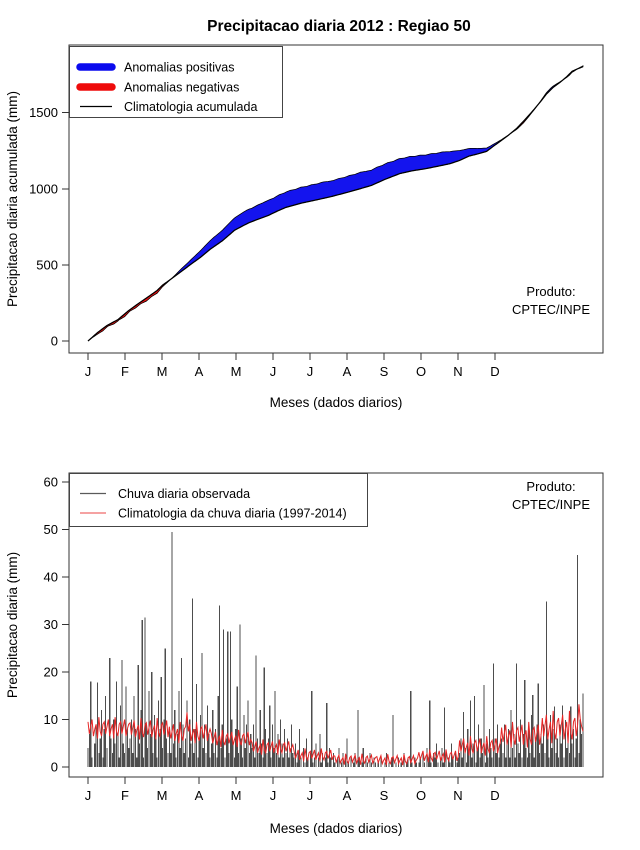  Describe the element at coordinates (51, 577) in the screenshot. I see `y-tick-label: 40` at that location.